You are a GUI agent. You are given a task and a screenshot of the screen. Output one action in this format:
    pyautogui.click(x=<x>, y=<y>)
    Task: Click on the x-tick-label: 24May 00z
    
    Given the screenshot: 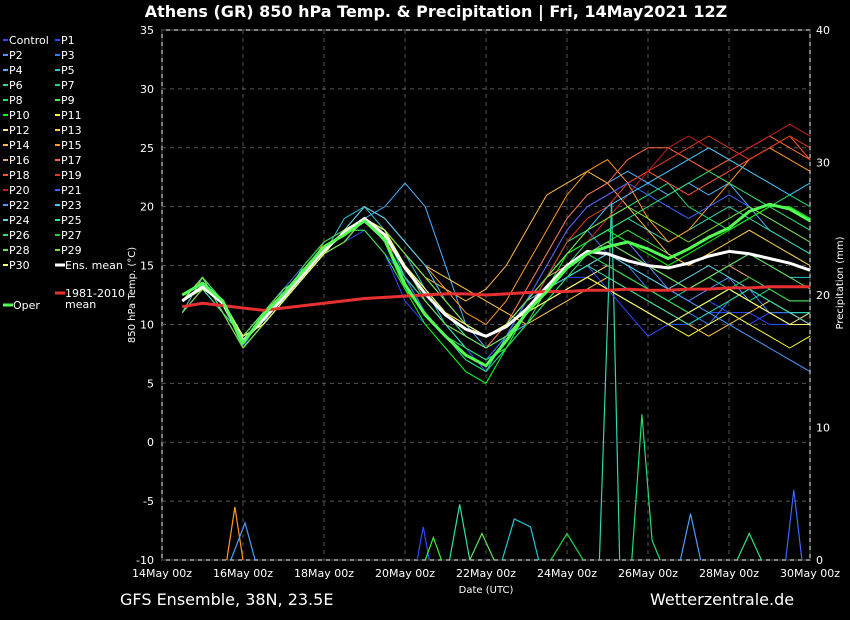 What is the action you would take?
    pyautogui.click(x=567, y=573)
    